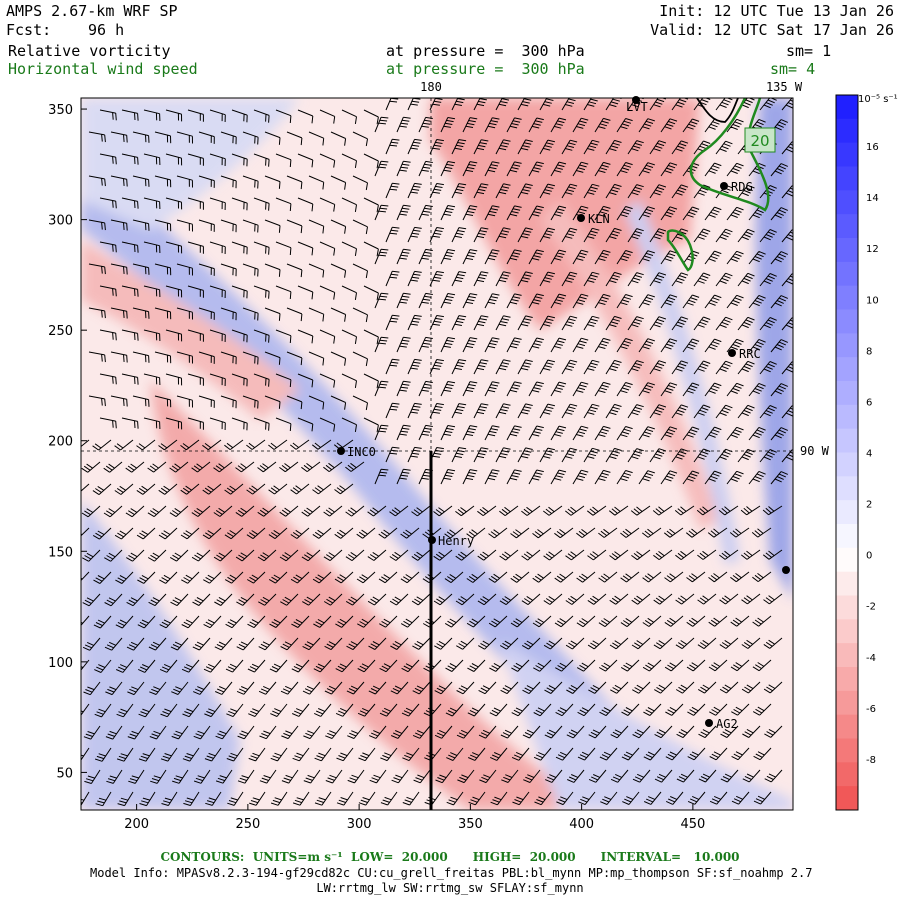 The width and height of the screenshot is (900, 900). What do you see at coordinates (724, 186) in the screenshot?
I see `station-dot-rdg` at bounding box center [724, 186].